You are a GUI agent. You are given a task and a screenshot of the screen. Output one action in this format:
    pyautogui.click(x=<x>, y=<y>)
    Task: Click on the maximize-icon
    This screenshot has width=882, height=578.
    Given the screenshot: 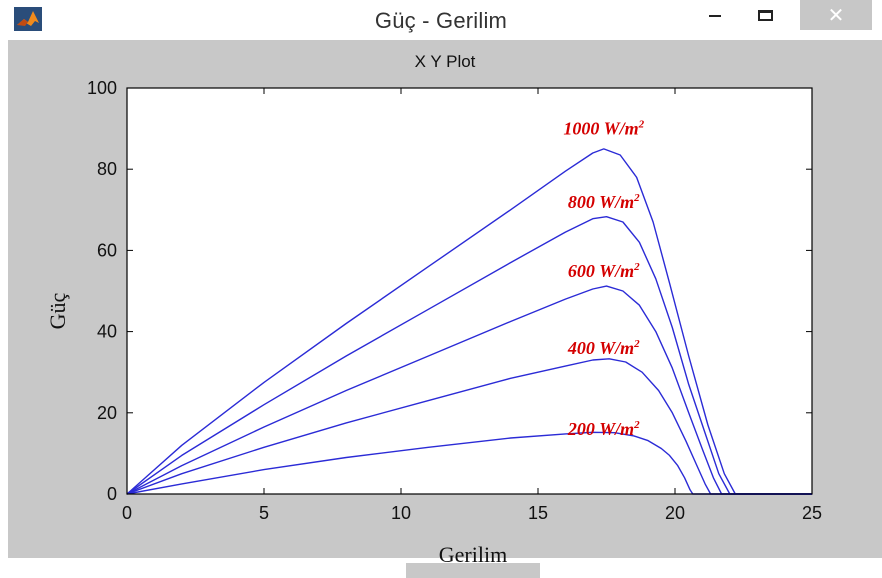 What is the action you would take?
    pyautogui.click(x=765, y=15)
    